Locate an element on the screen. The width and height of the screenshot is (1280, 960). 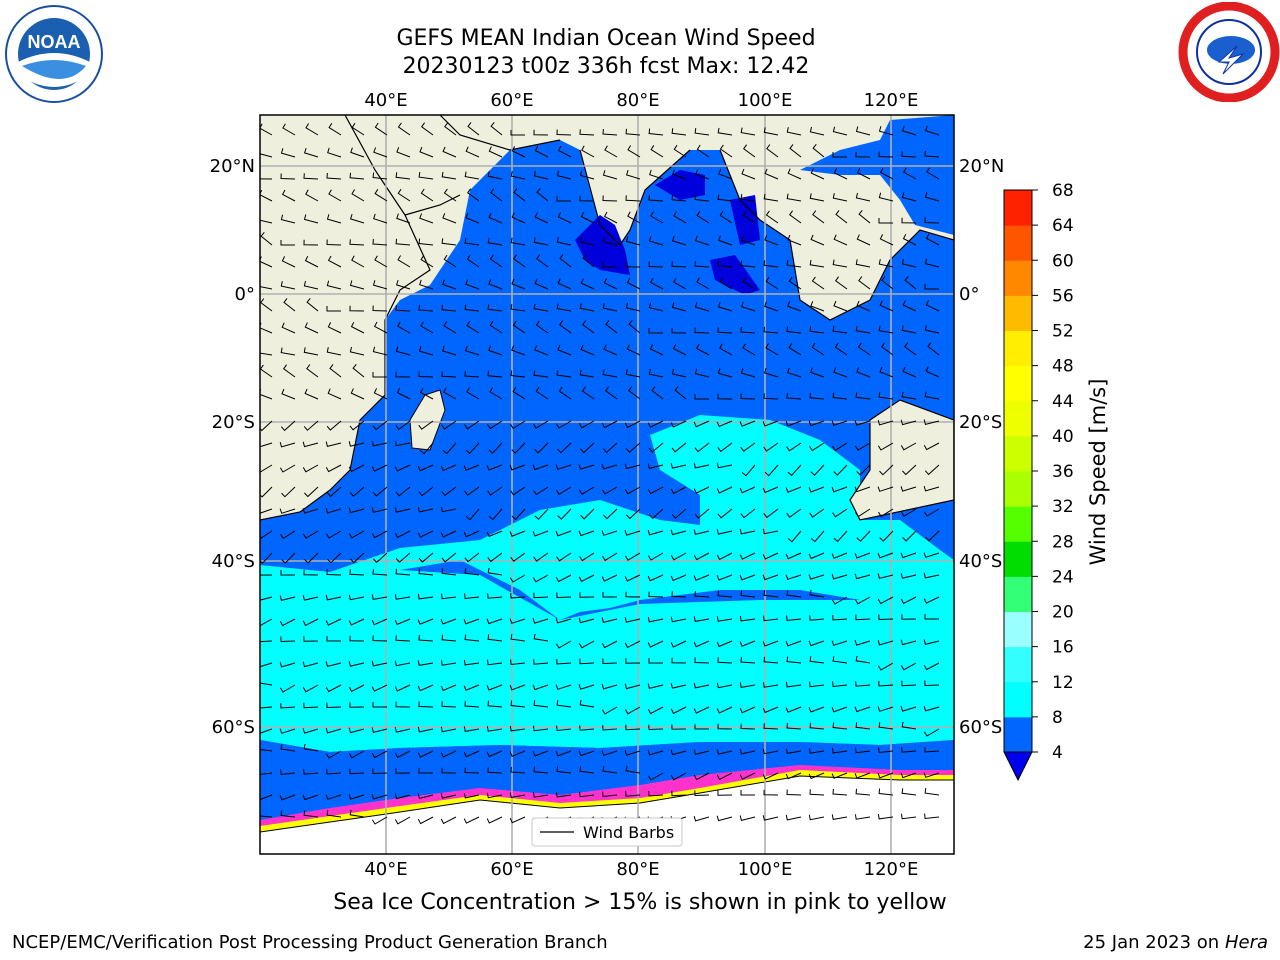
se-asia-coastline is located at coordinates (836, 235).